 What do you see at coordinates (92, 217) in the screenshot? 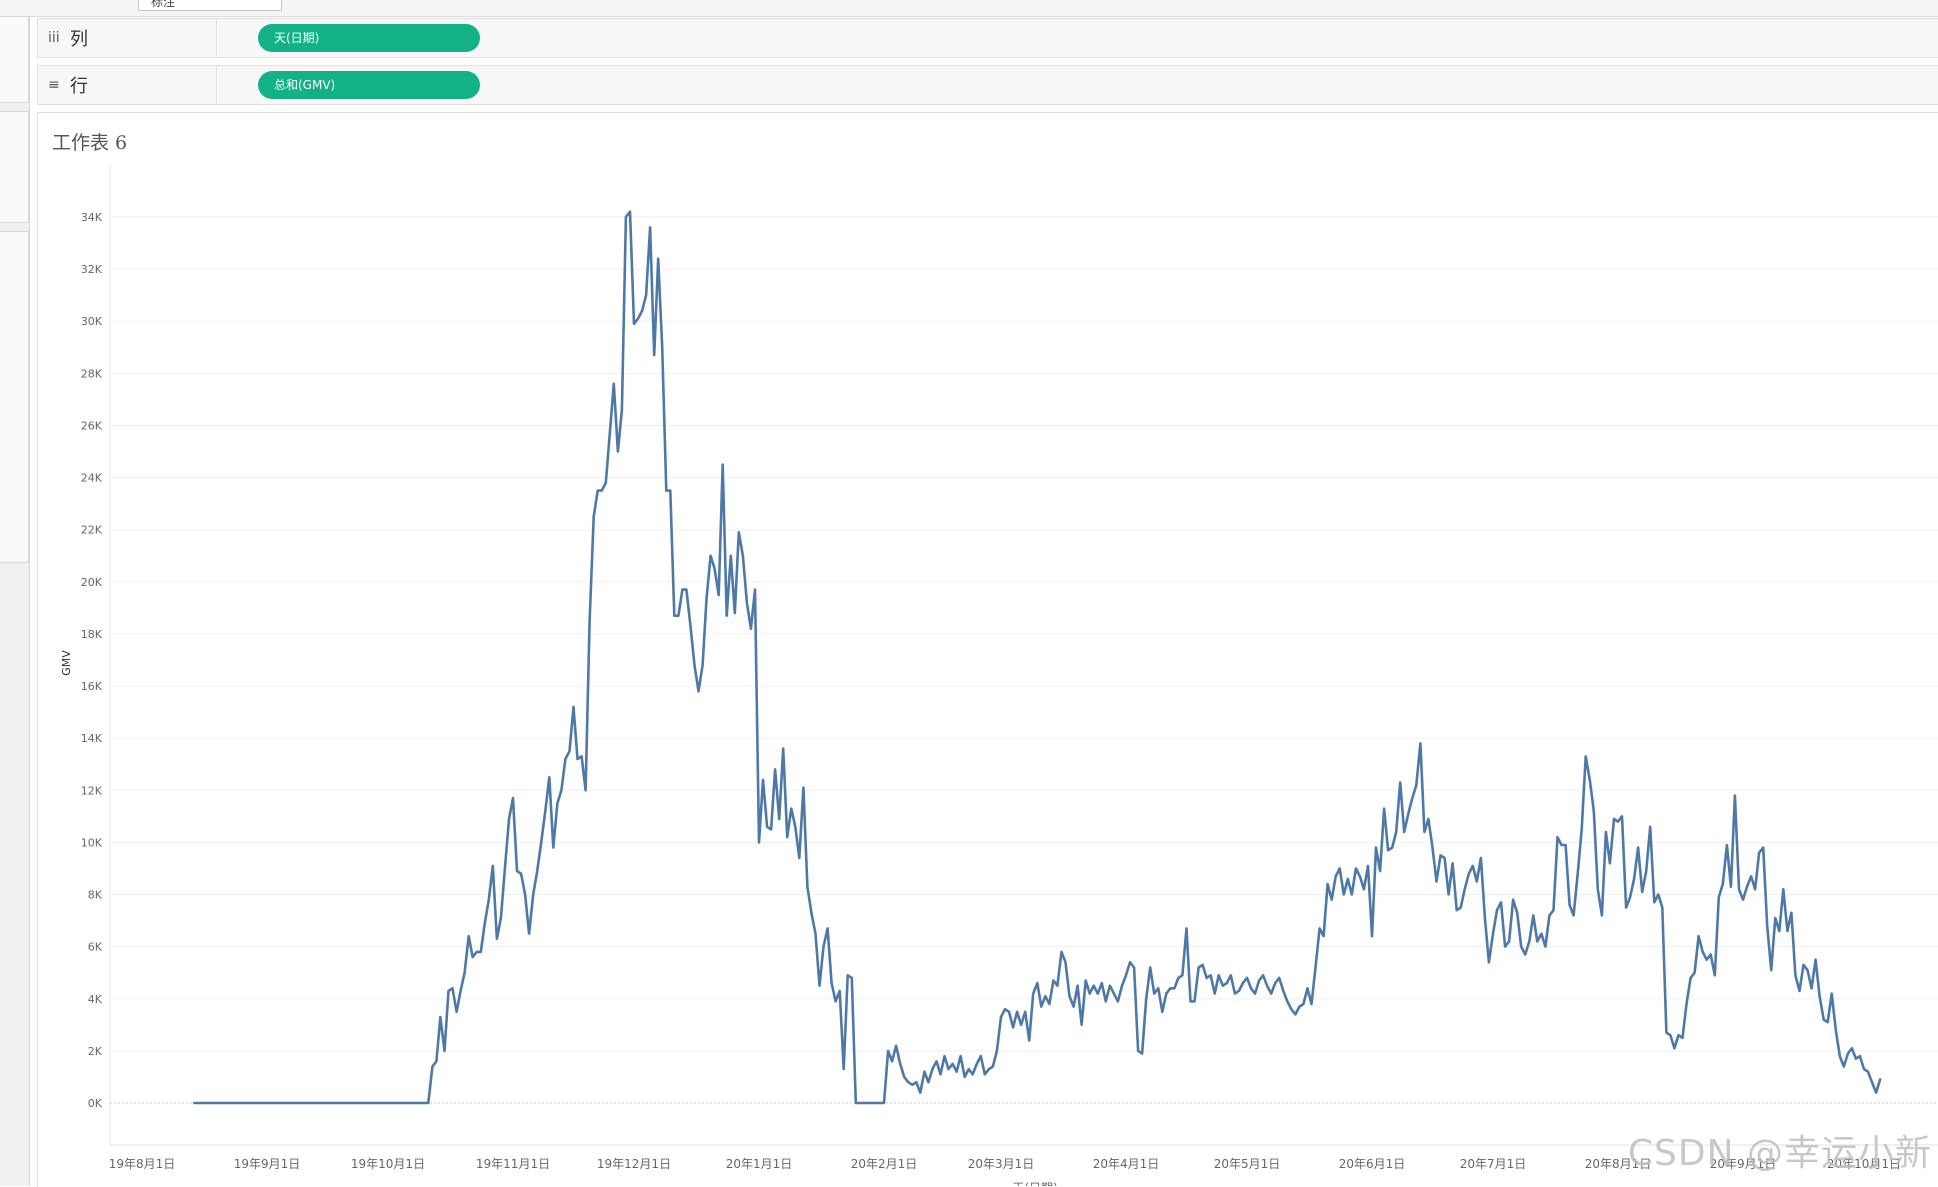
I see `y-tick-label: 34K` at bounding box center [92, 217].